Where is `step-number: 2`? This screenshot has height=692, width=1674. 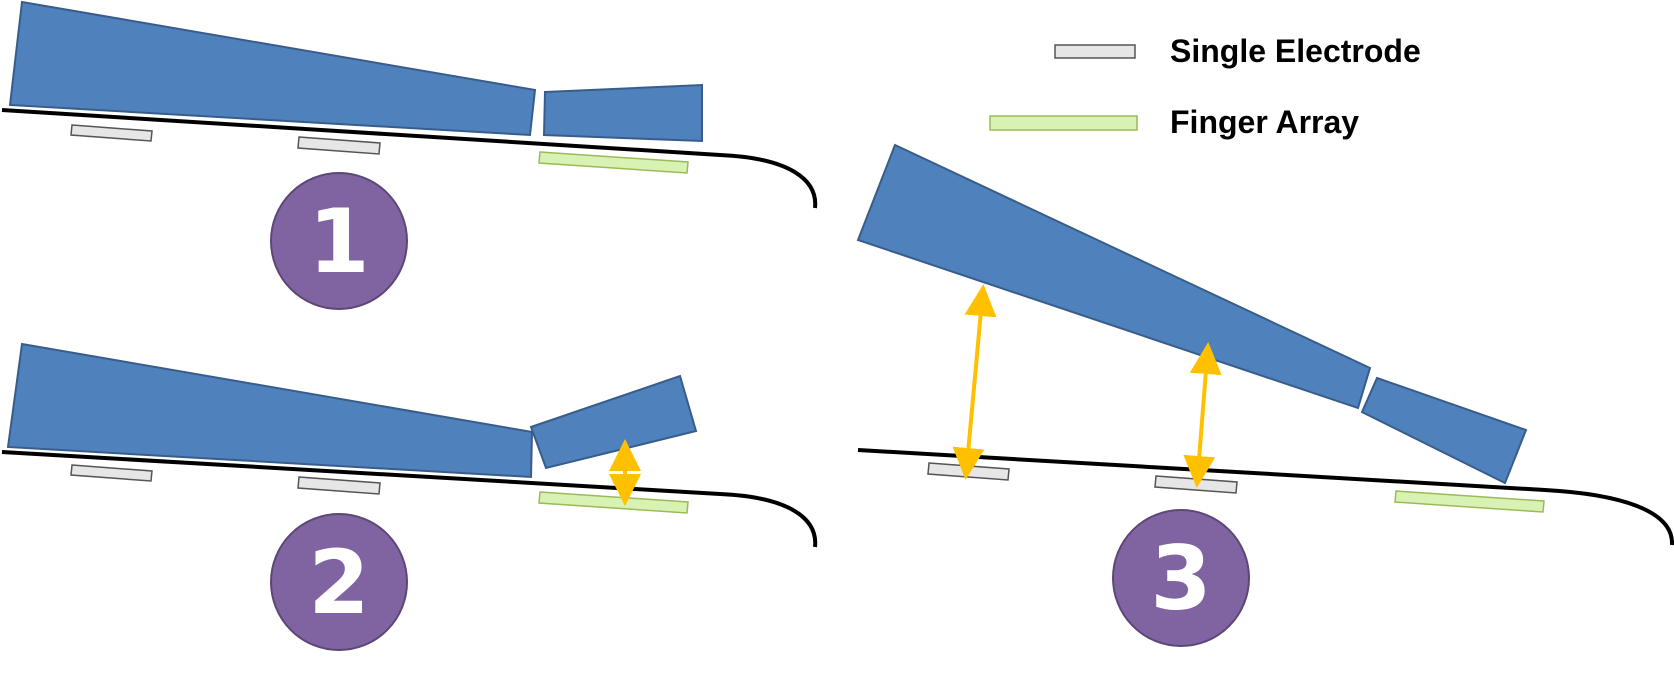
step-number: 2 is located at coordinates (338, 582).